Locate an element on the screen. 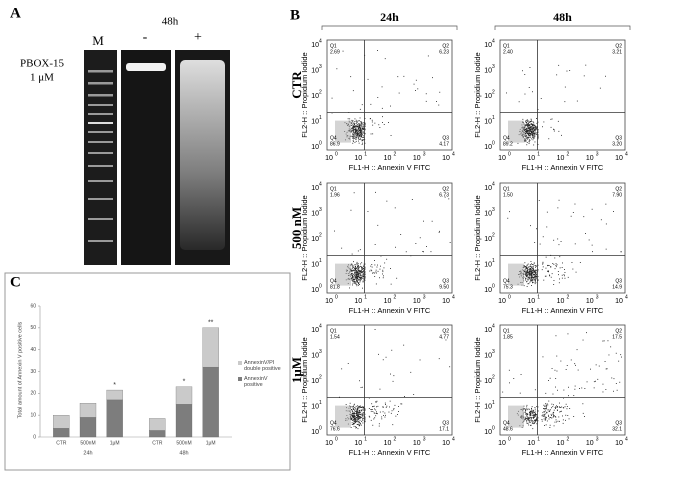 Image resolution: width=683 pixels, height=480 pixels. x-tick-exp: 3 is located at coordinates (597, 439).